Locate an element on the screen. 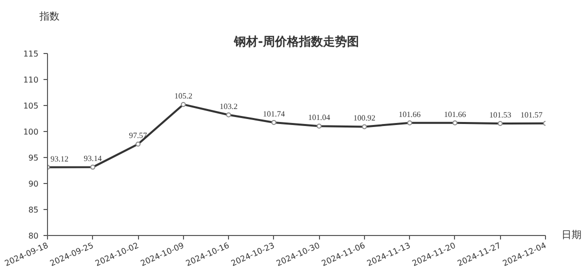  y-tick-label: 110 is located at coordinates (31, 80).